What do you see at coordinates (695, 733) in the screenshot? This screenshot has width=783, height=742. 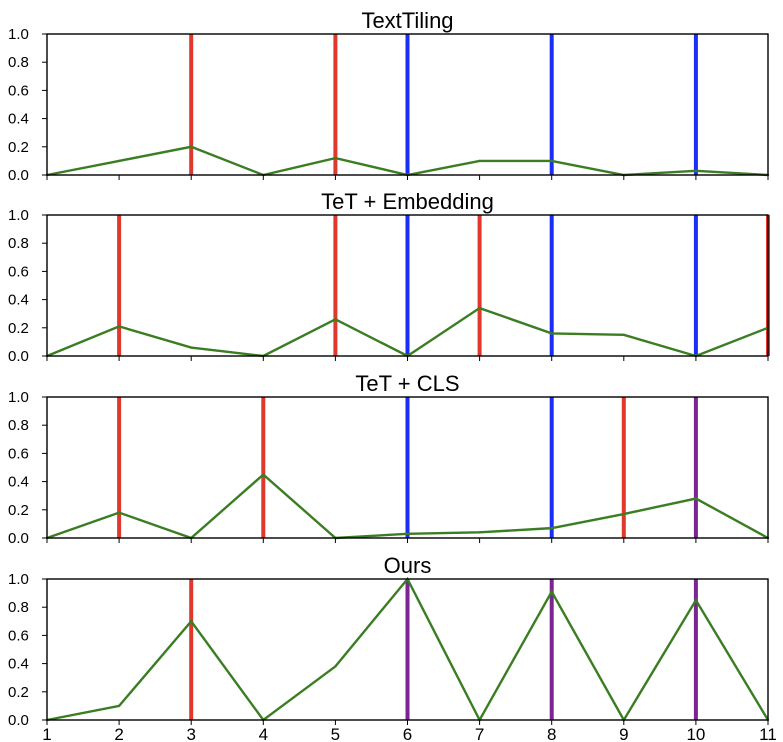 I see `x-tick-label: 10` at bounding box center [695, 733].